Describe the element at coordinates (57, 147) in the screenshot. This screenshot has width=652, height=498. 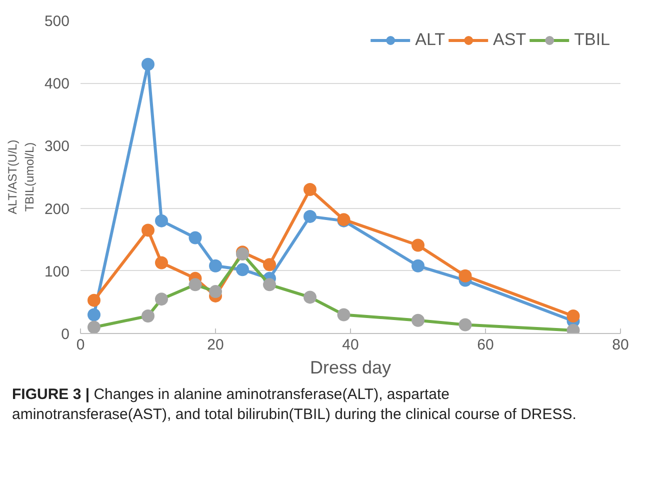
I see `y-tick-label: 300` at that location.